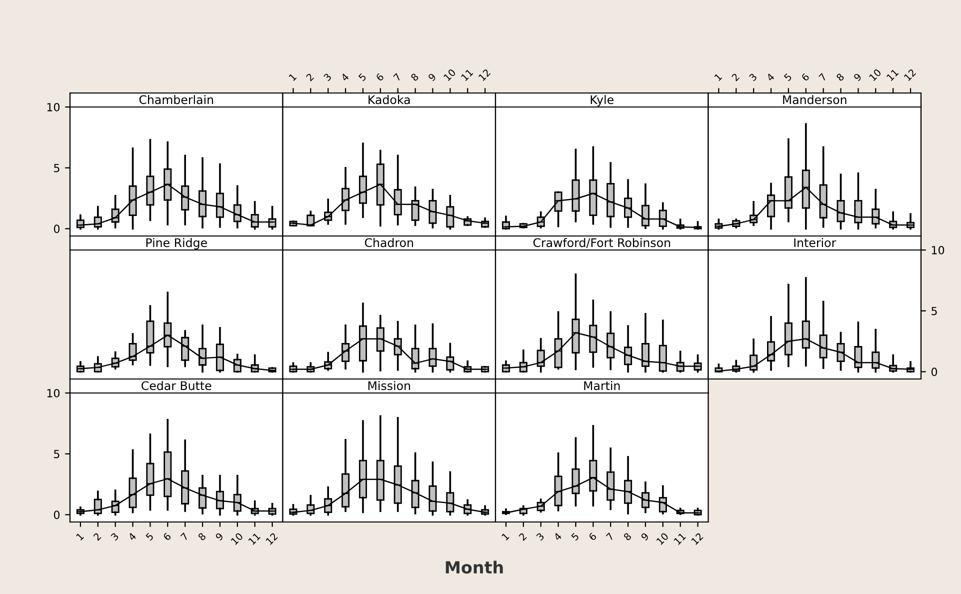  Describe the element at coordinates (388, 243) in the screenshot. I see `chart-title: Chadron` at that location.